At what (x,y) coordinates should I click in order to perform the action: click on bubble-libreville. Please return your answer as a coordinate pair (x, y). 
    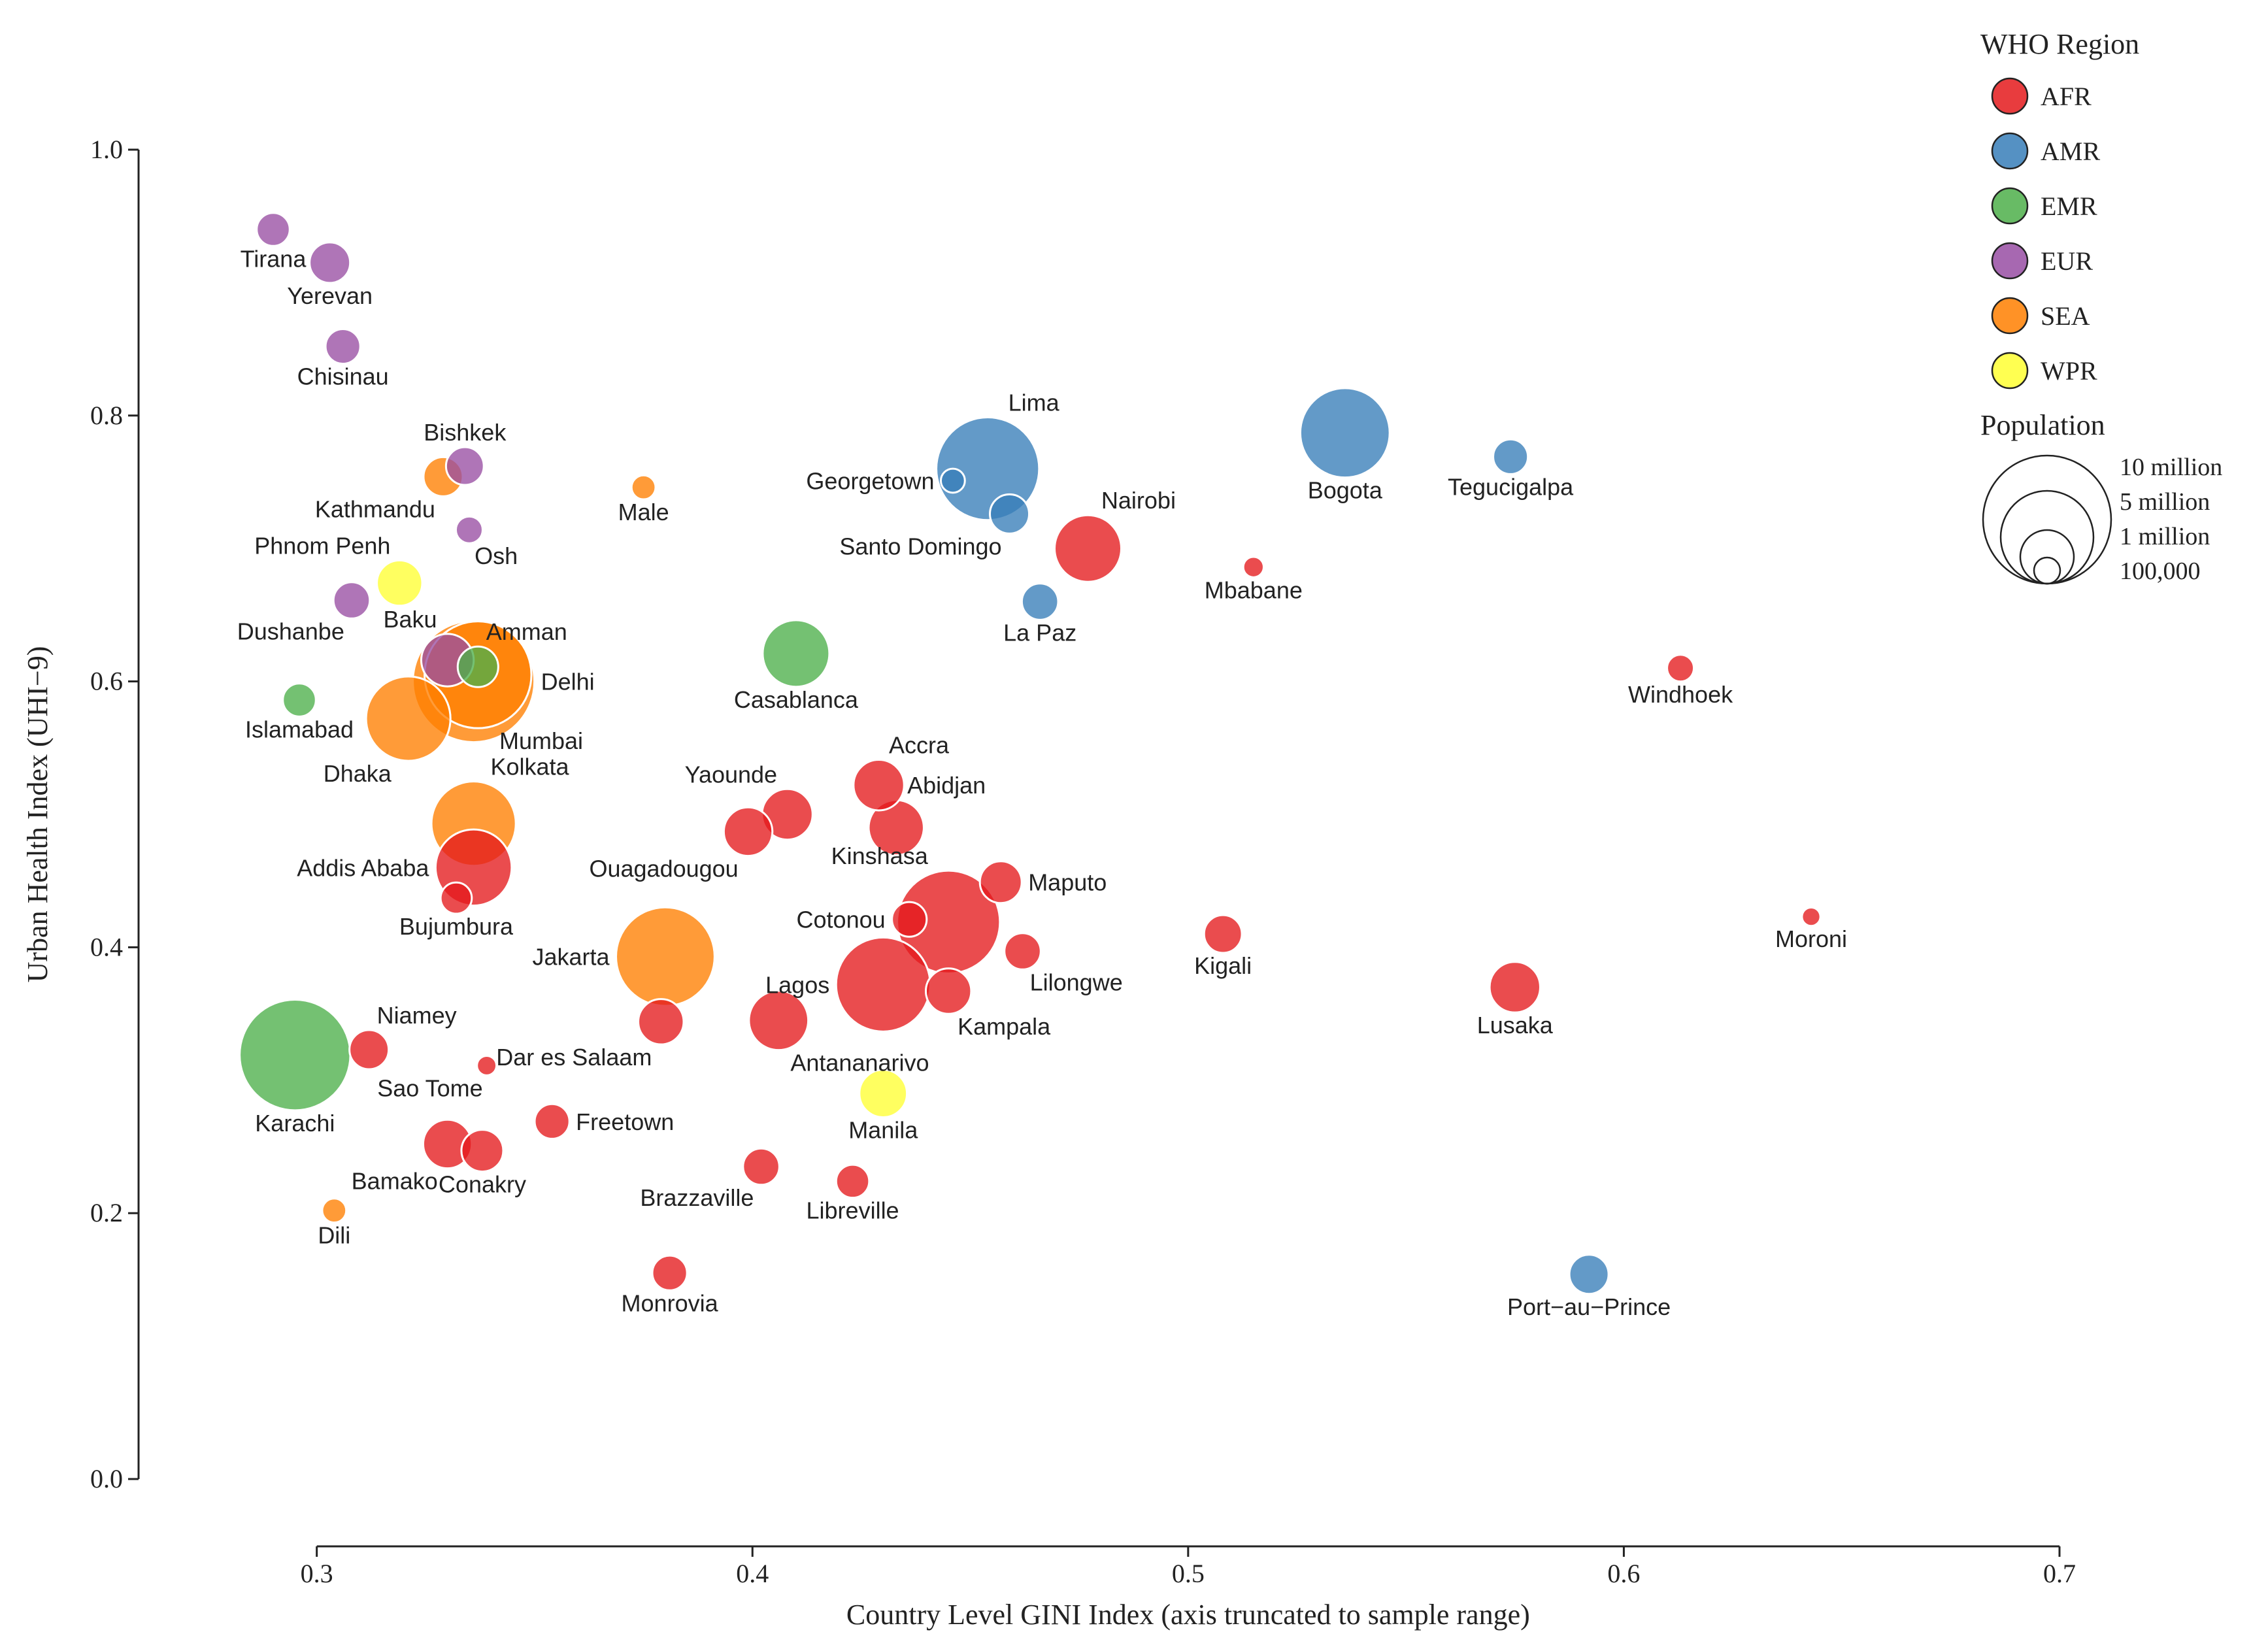
    Looking at the image, I should click on (853, 1181).